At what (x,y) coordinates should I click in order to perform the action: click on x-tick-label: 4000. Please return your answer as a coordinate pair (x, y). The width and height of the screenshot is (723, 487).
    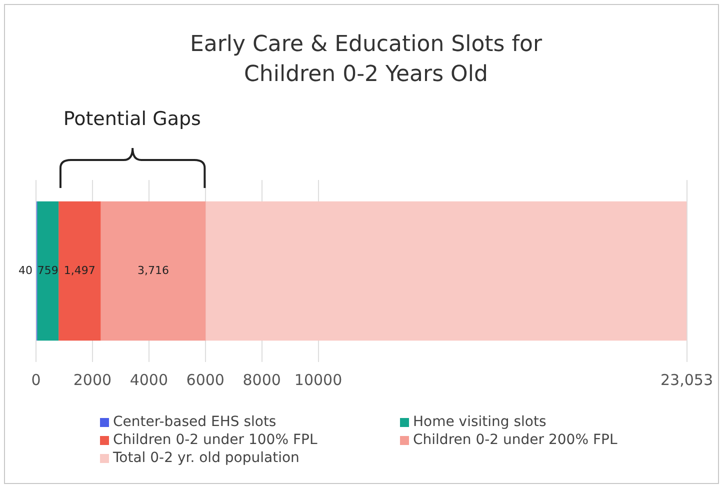
    Looking at the image, I should click on (149, 379).